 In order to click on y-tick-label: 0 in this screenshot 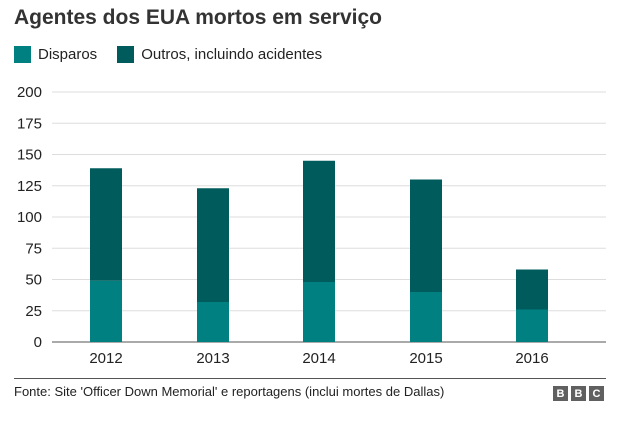, I will do `click(38, 342)`.